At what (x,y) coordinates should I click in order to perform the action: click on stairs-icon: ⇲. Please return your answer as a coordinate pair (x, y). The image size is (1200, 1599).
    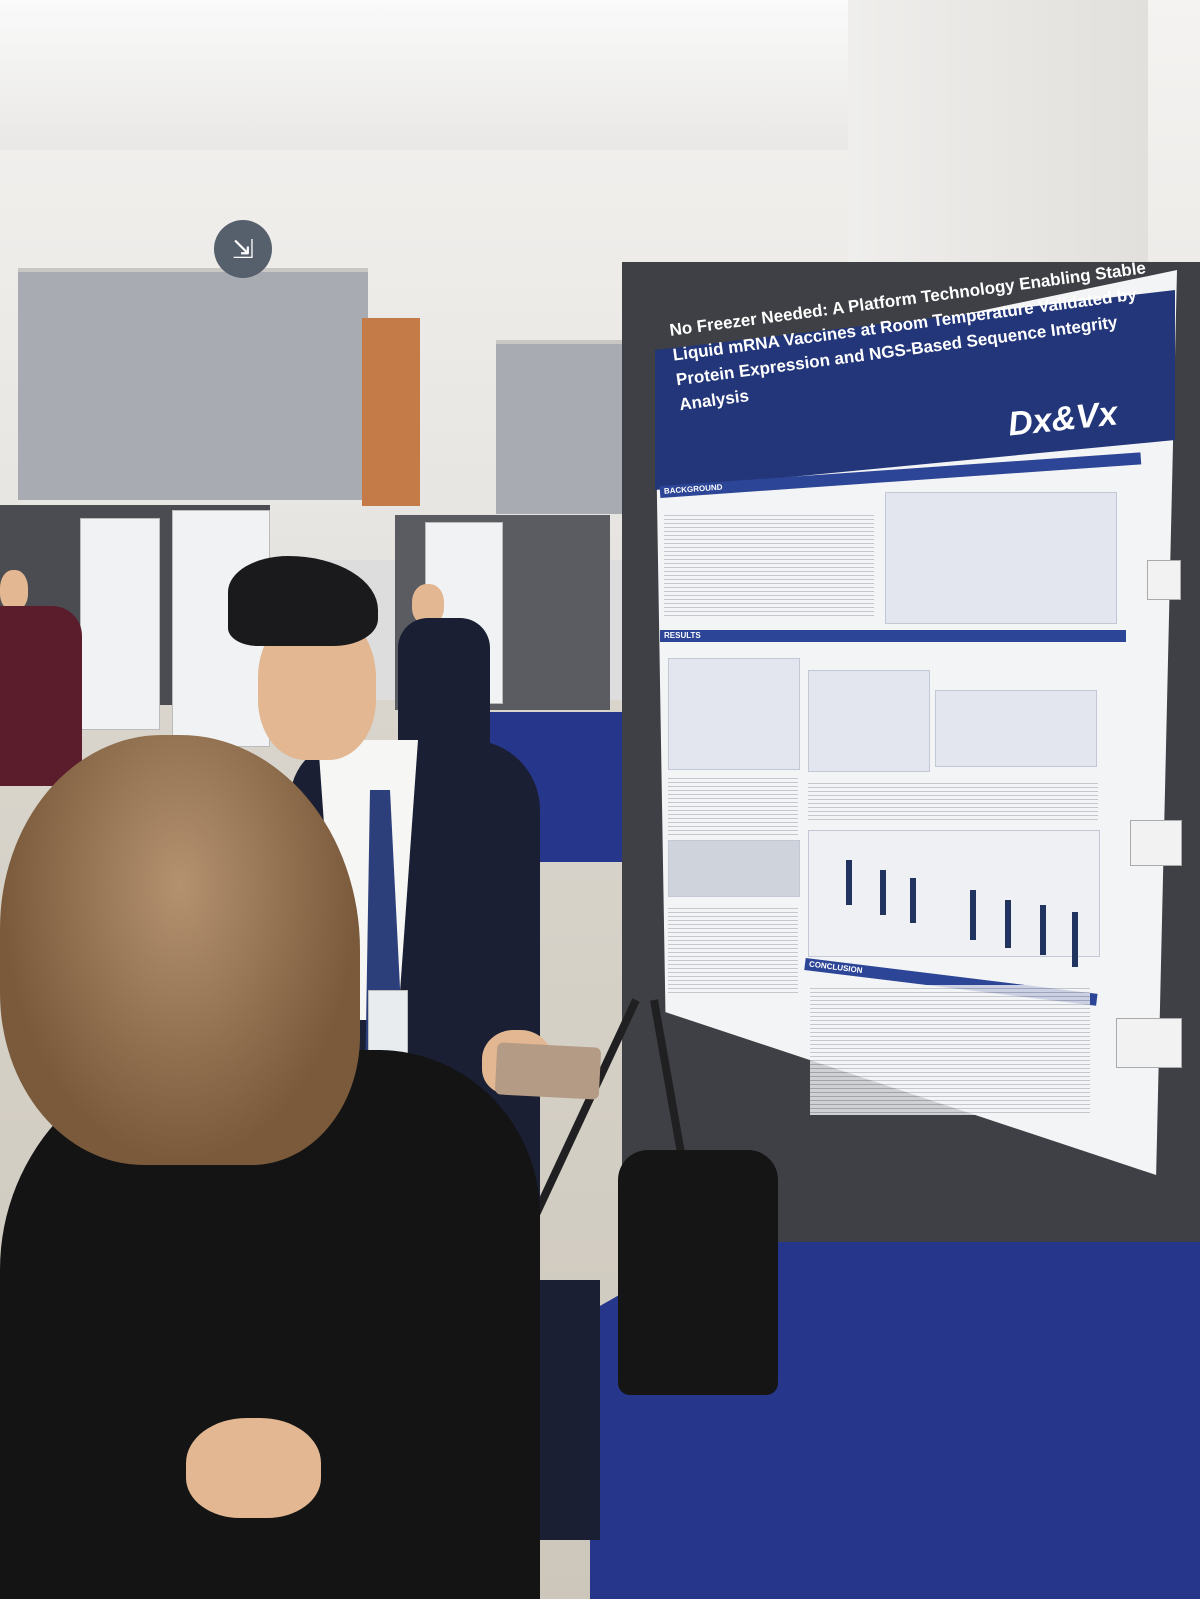
    Looking at the image, I should click on (243, 249).